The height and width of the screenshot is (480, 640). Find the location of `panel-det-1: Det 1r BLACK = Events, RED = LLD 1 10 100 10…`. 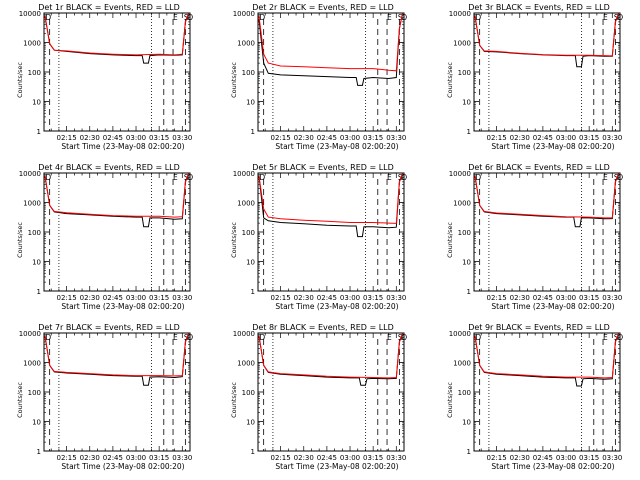

panel-det-1: Det 1r BLACK = Events, RED = LLD 1 10 100 10… is located at coordinates (104, 77).